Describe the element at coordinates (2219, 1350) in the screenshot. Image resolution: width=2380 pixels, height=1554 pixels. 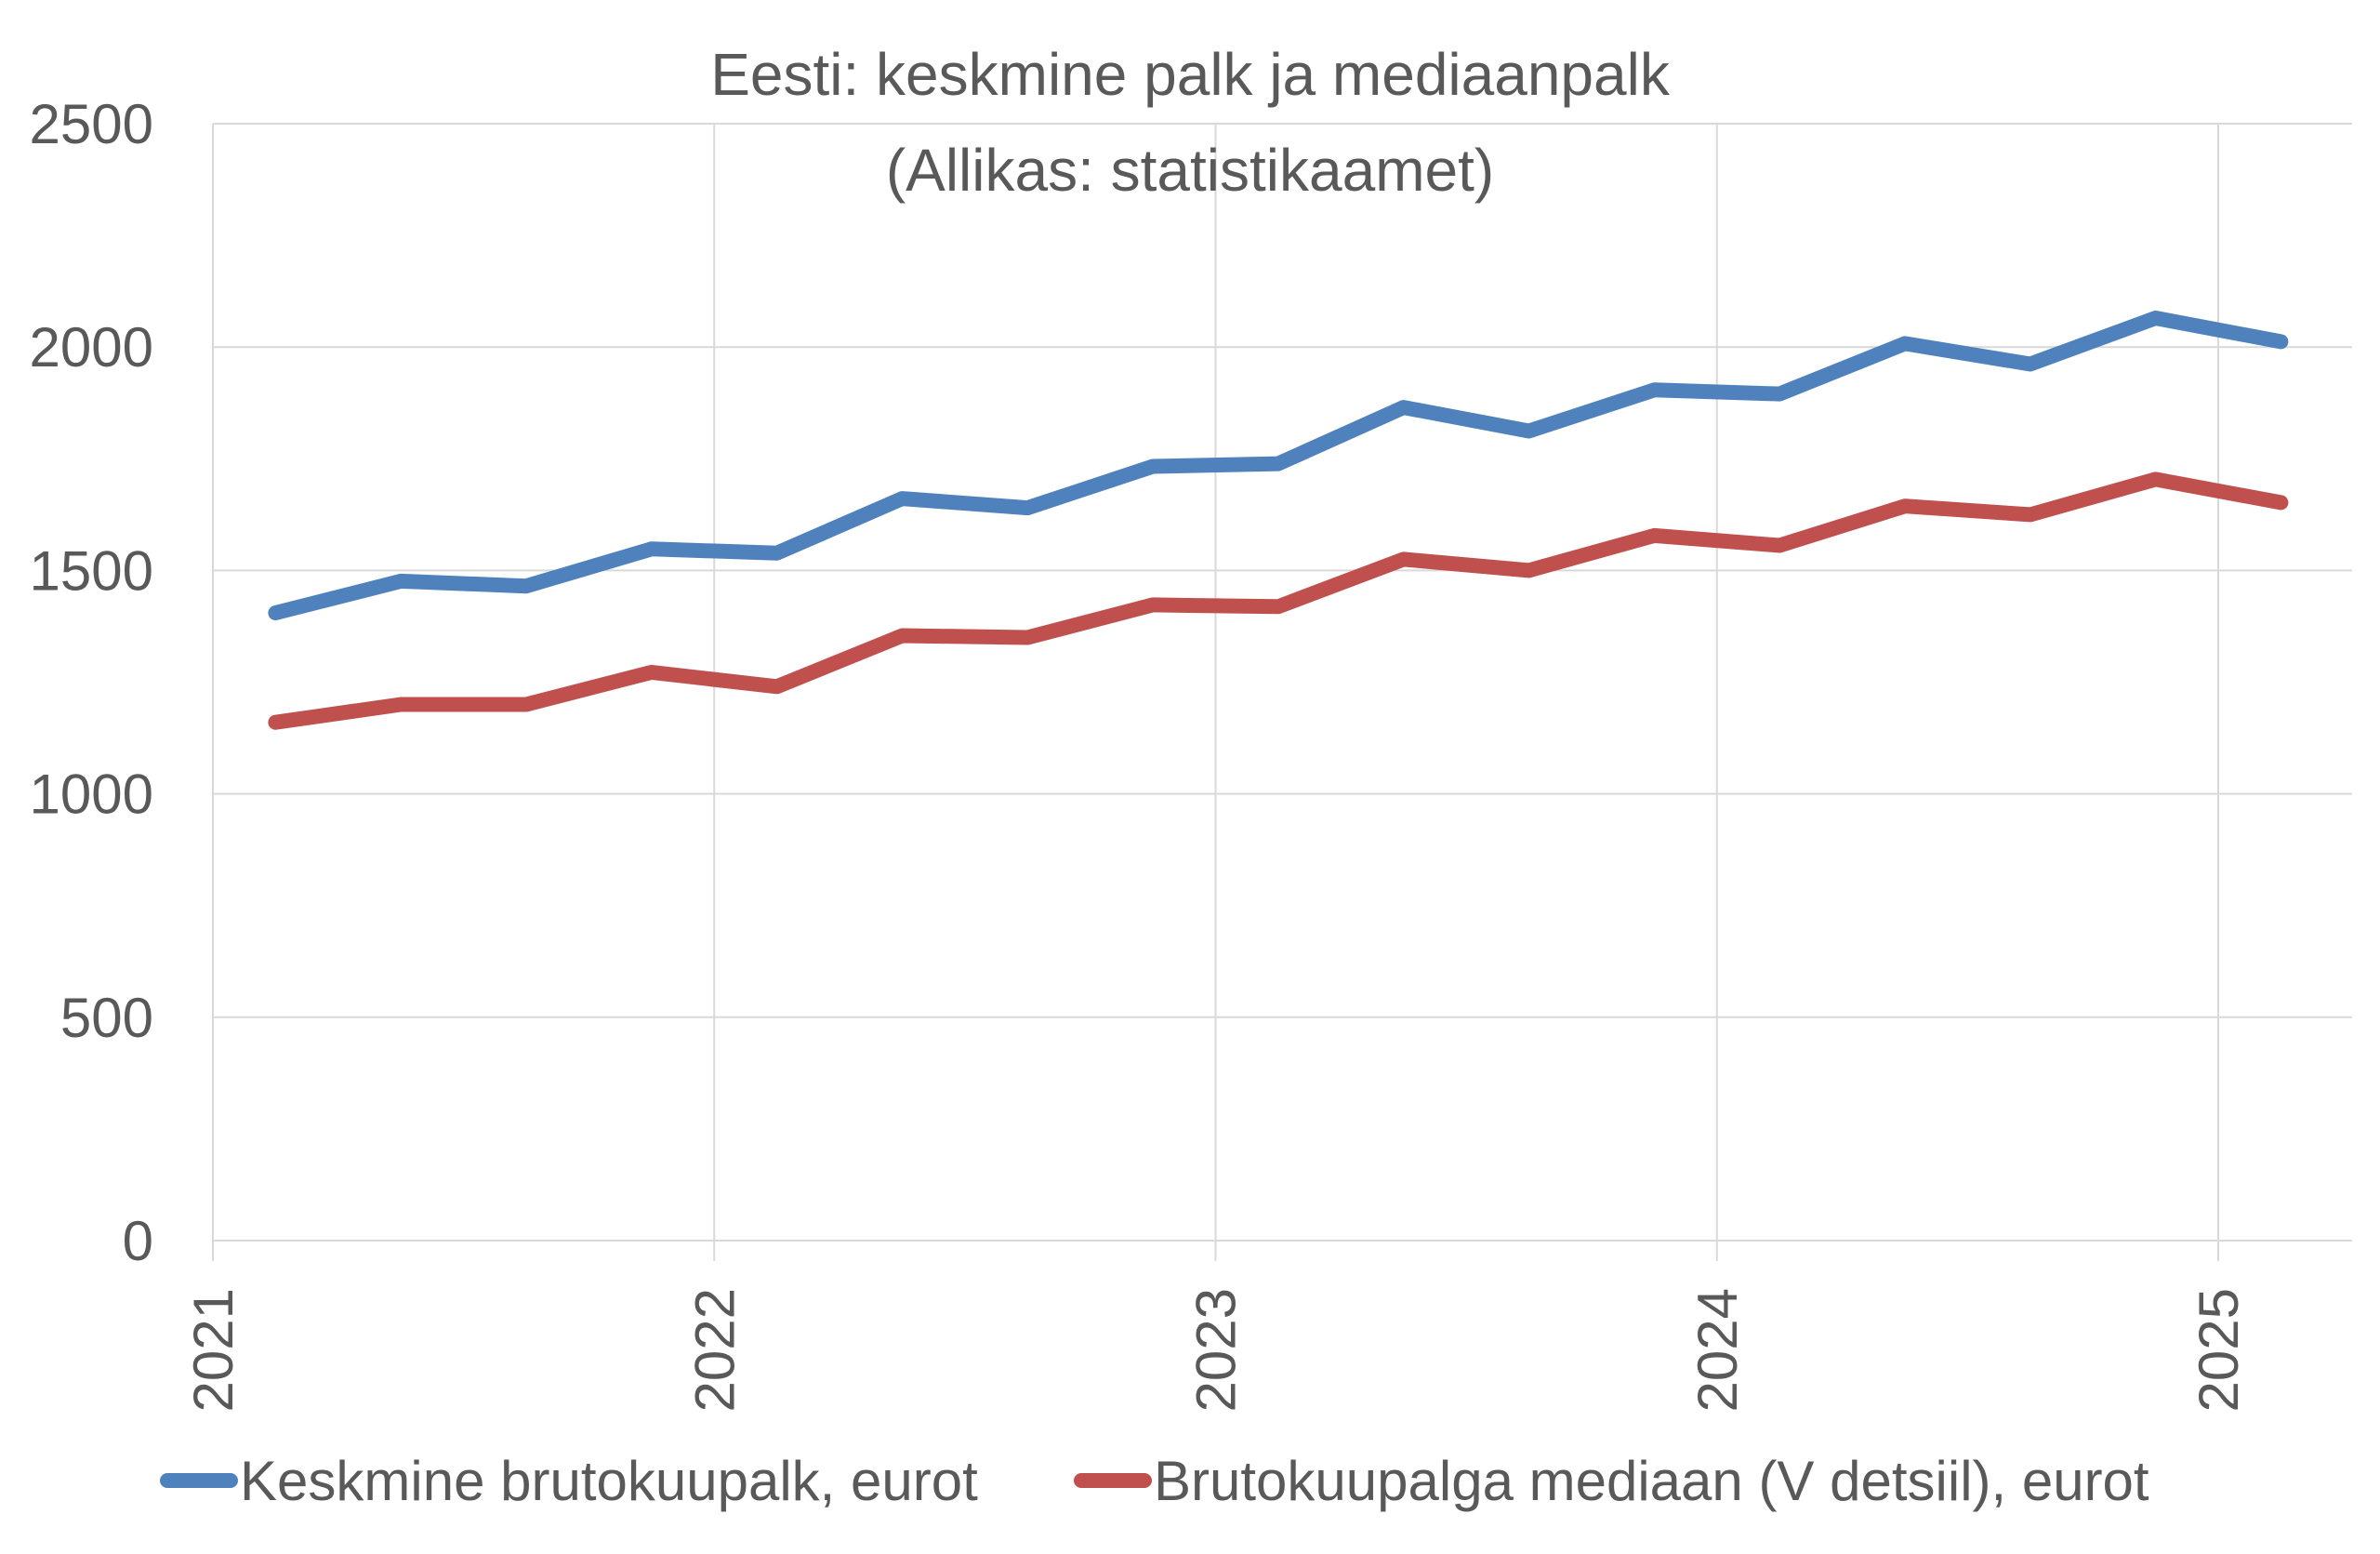
I see `x-tick-label: 2025` at that location.